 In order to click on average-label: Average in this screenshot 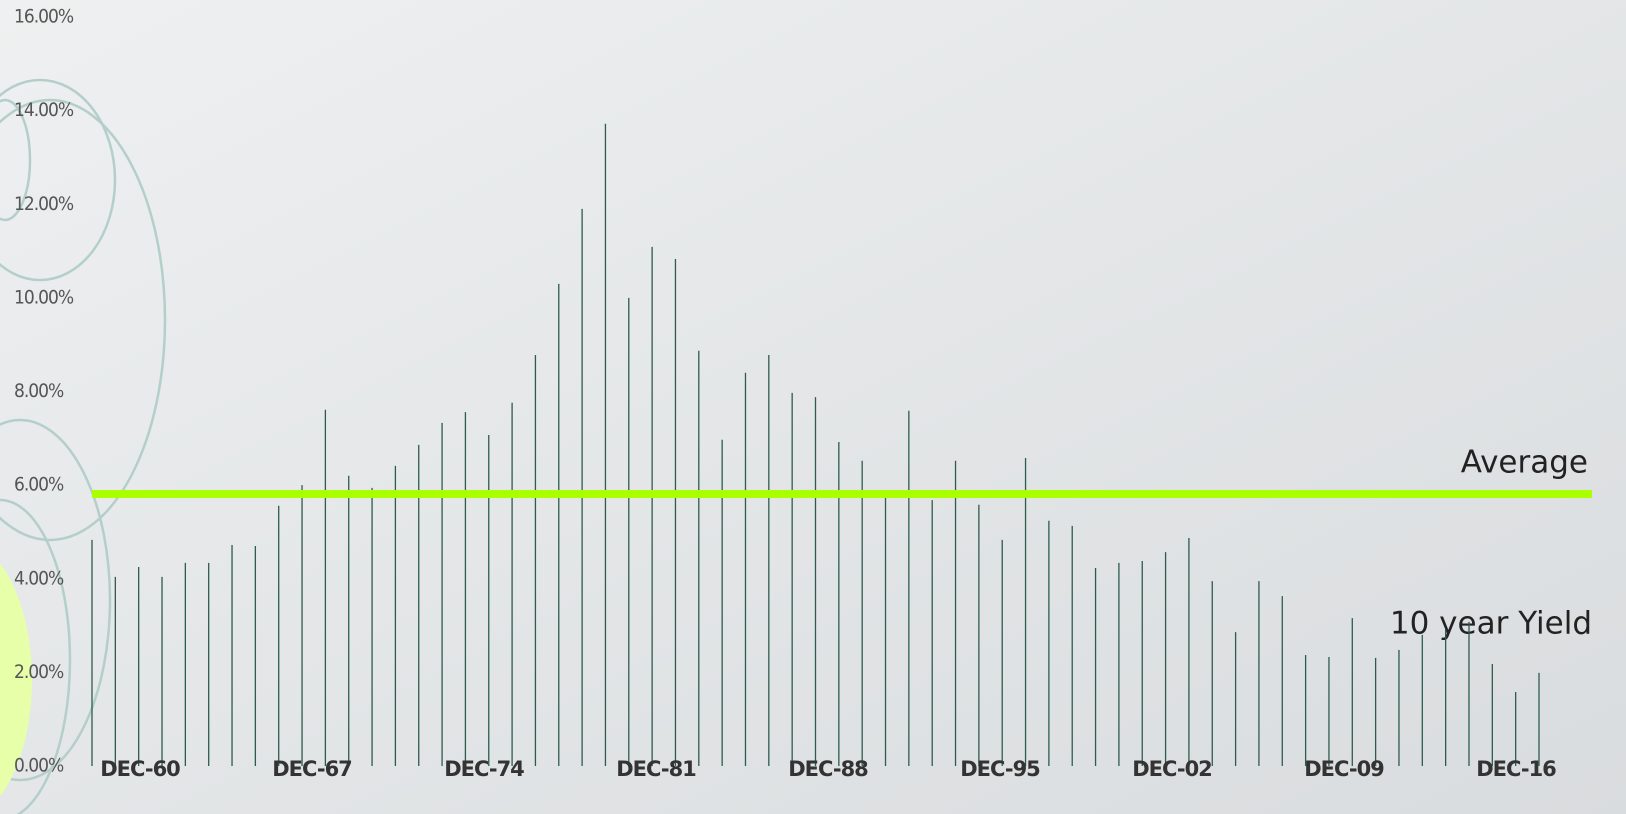, I will do `click(1524, 463)`.